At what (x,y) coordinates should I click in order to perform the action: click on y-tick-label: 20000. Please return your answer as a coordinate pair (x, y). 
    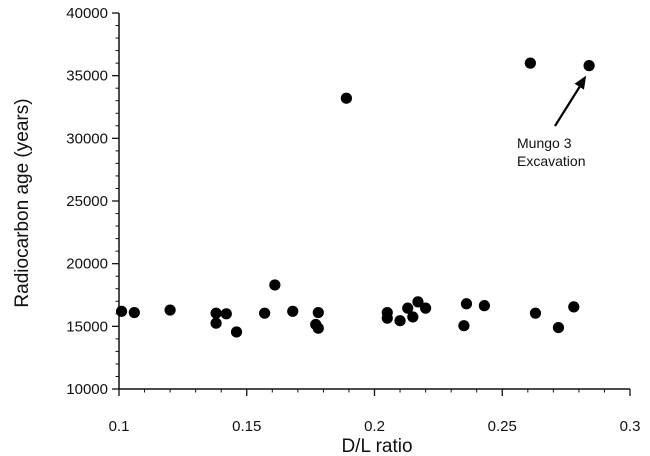
    Looking at the image, I should click on (87, 264).